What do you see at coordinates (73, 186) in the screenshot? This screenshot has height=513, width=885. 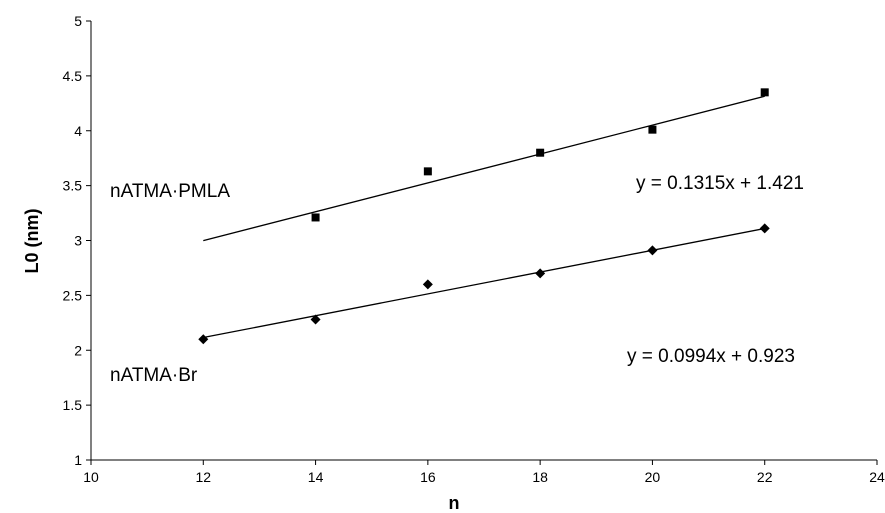 I see `y-tick-label: 3.5` at bounding box center [73, 186].